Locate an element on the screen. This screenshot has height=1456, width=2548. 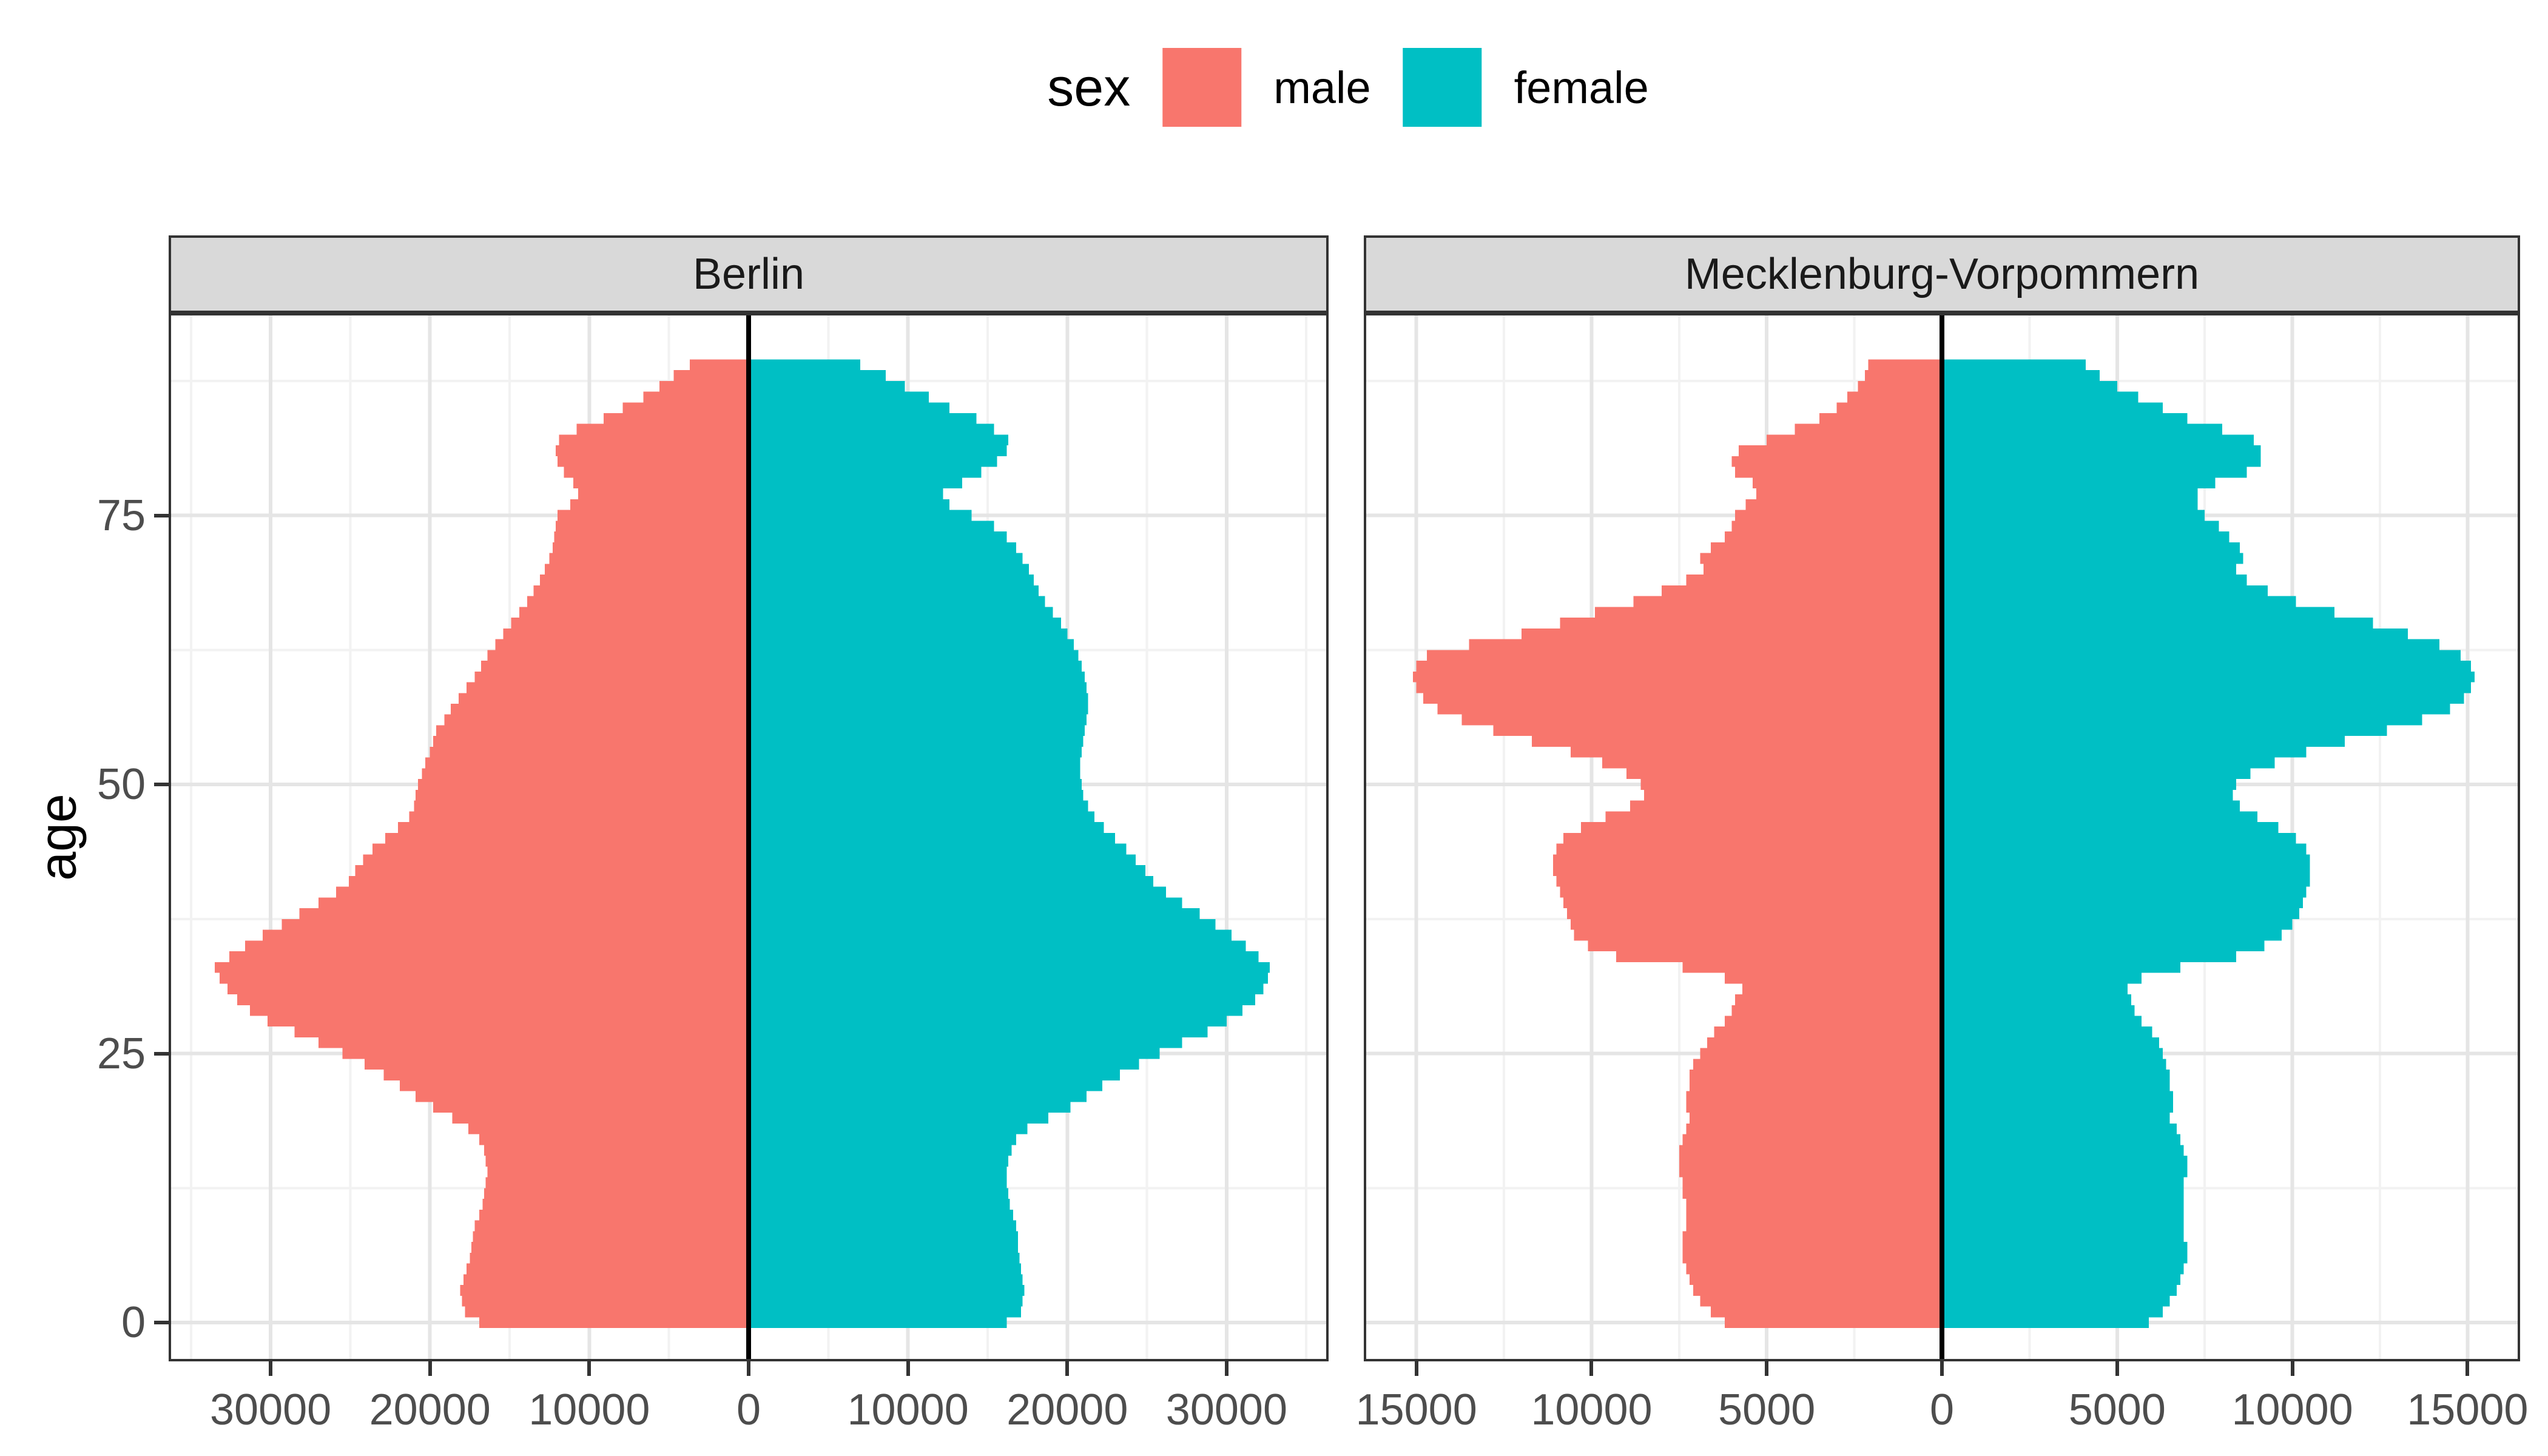
y-tick-label: 75 is located at coordinates (121, 515).